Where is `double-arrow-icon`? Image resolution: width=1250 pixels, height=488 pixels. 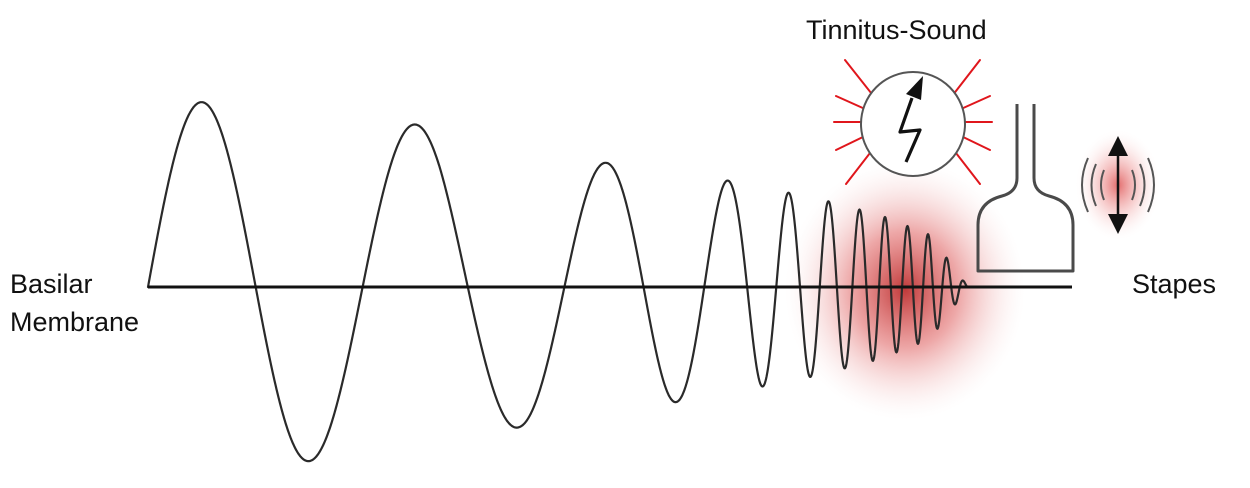 double-arrow-icon is located at coordinates (1118, 185).